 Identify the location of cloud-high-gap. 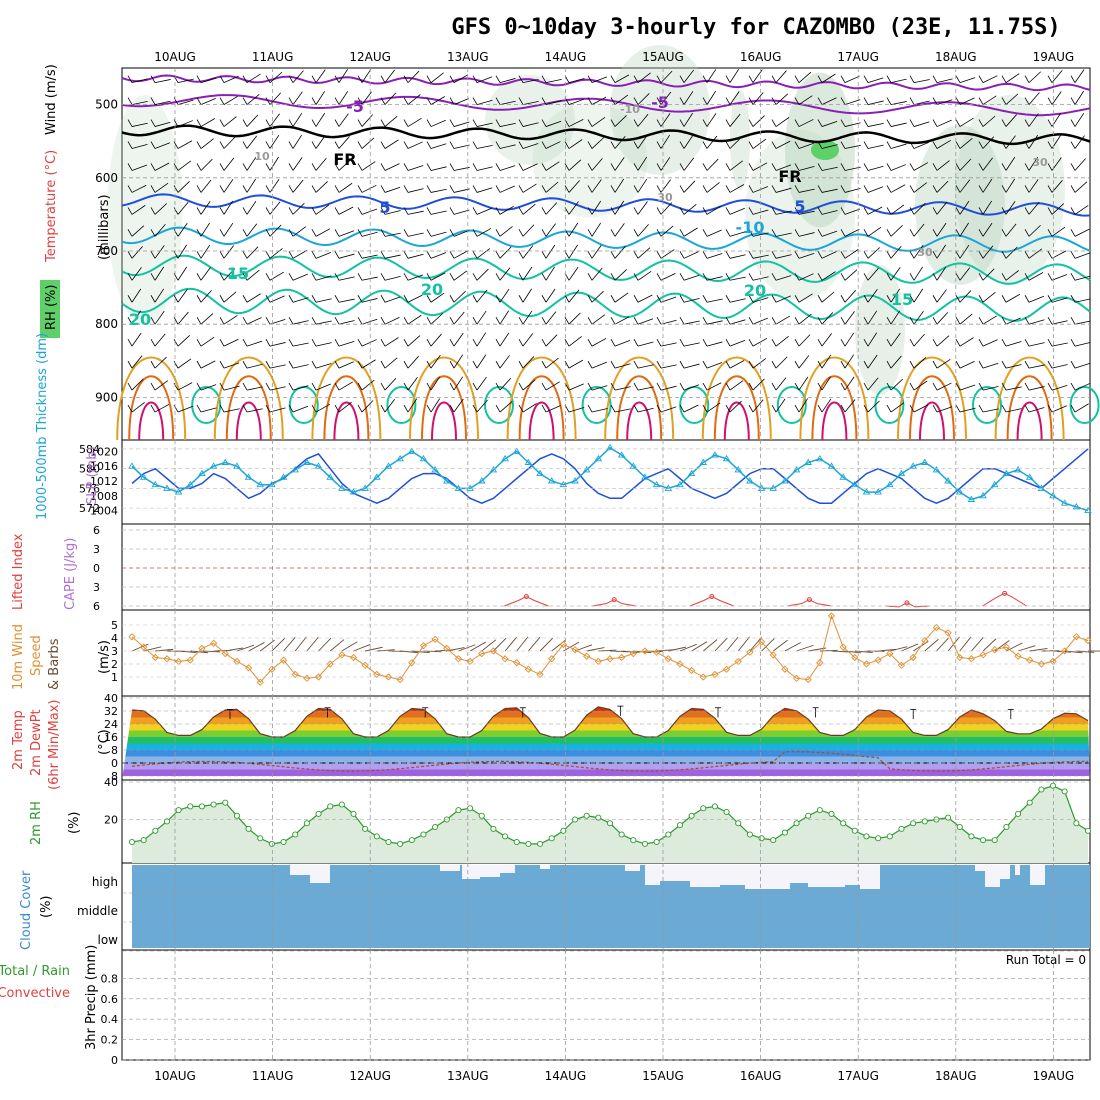
(300, 870).